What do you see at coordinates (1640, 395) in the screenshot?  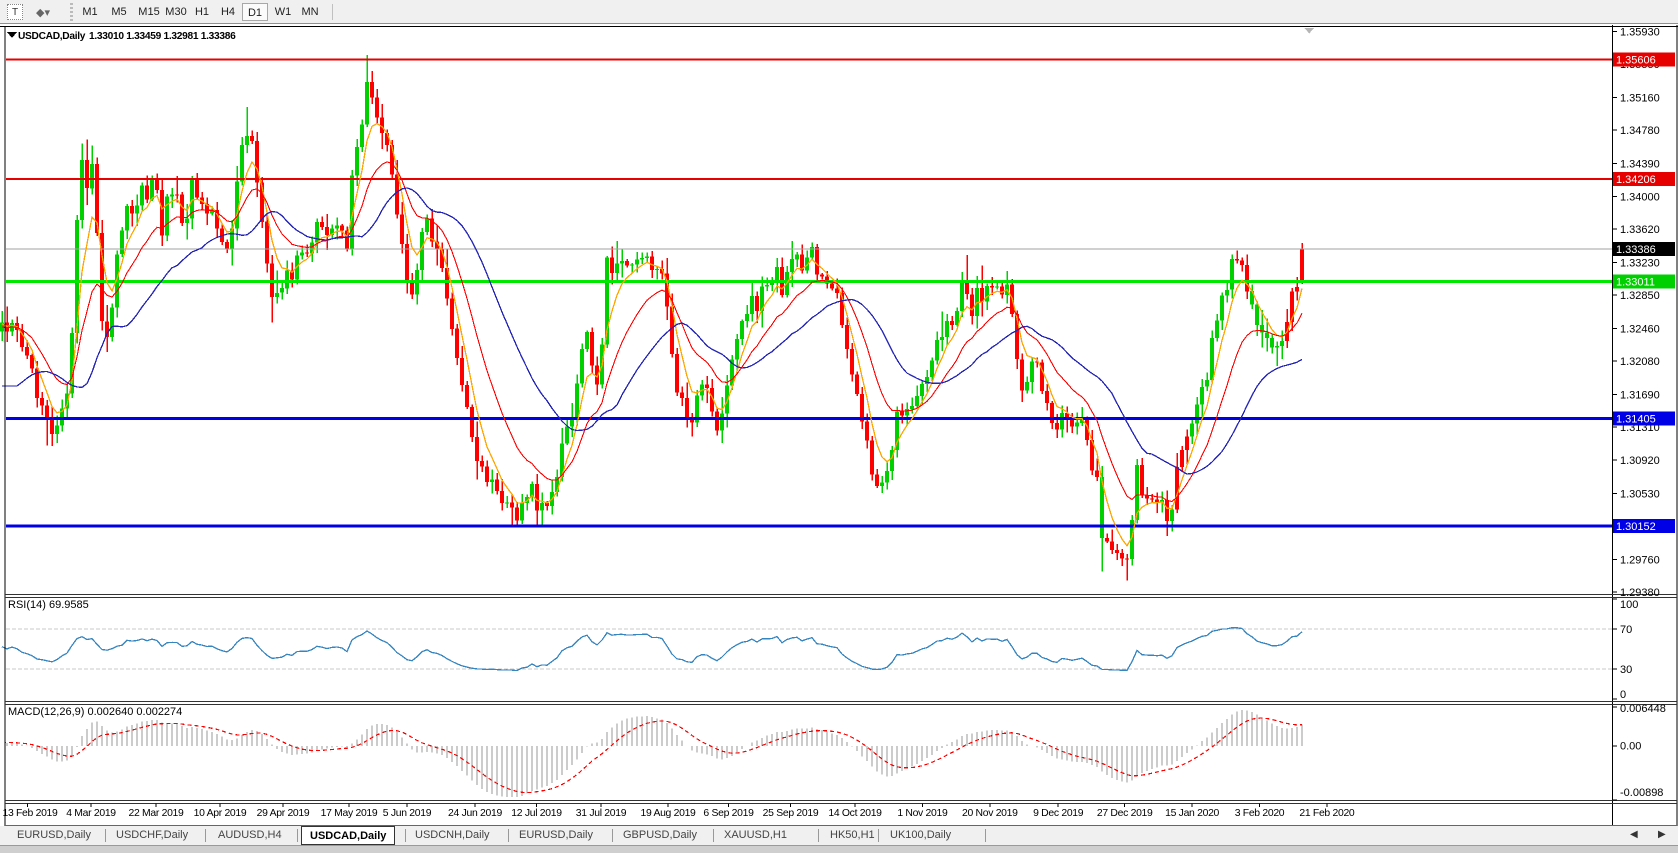 I see `svg-text: 1.31690` at bounding box center [1640, 395].